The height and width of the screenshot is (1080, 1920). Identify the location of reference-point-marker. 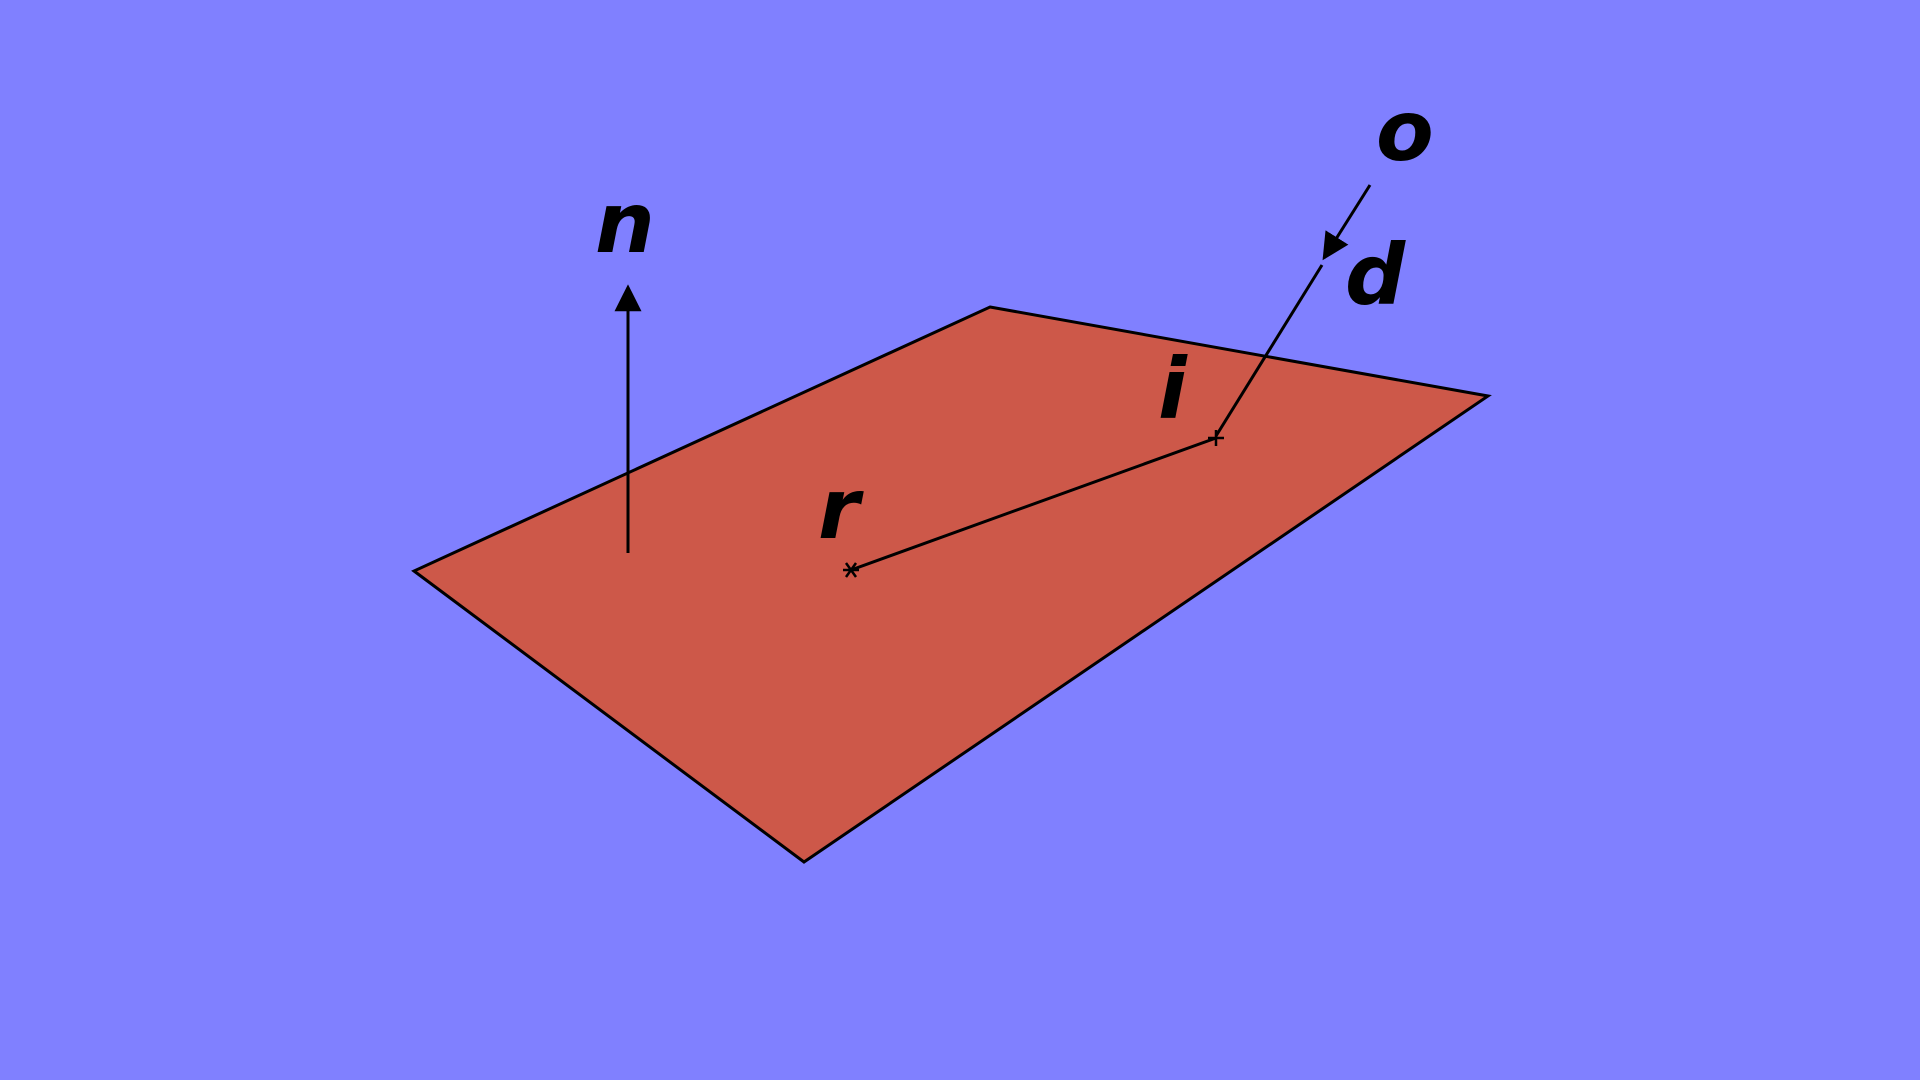
(851, 570).